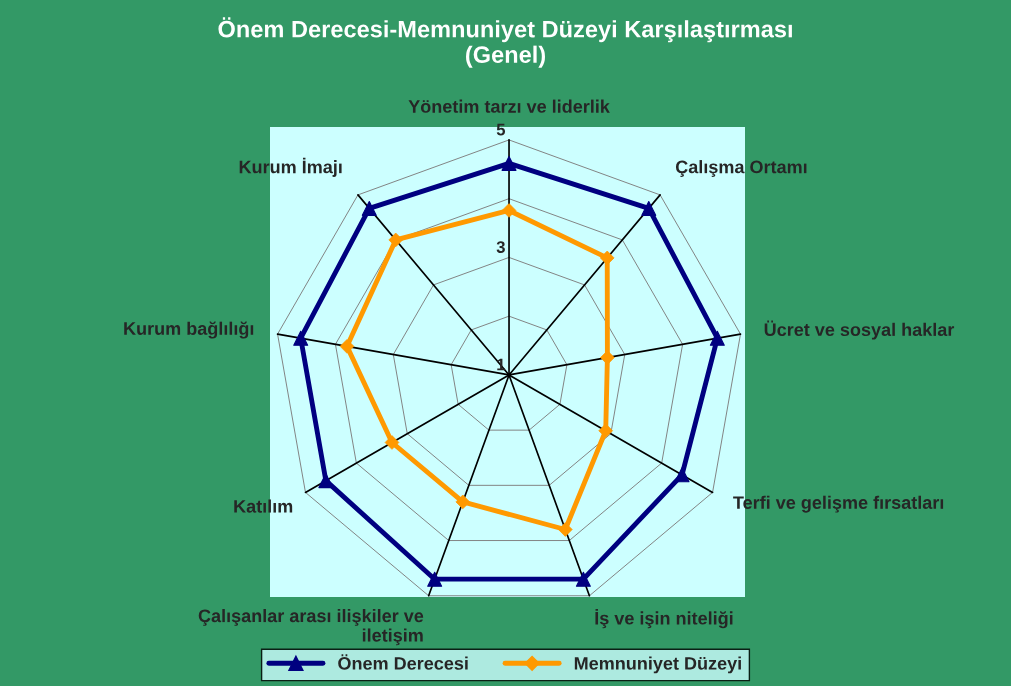 The width and height of the screenshot is (1011, 686). Describe the element at coordinates (501, 129) in the screenshot. I see `y-tick-label: 5` at that location.